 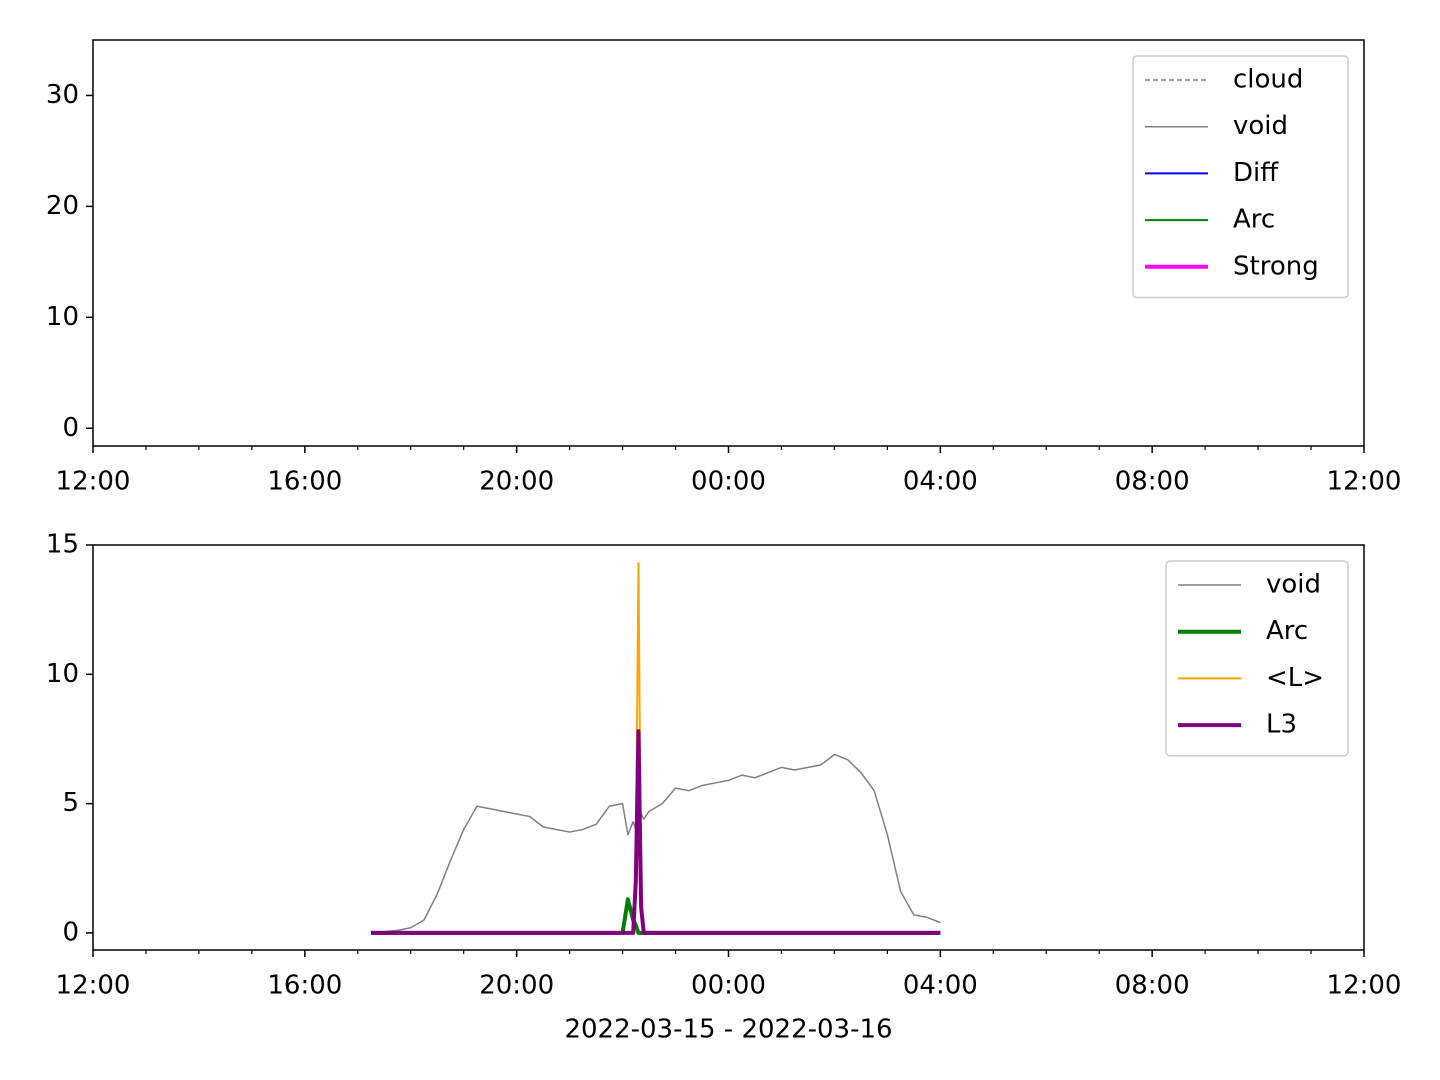 What do you see at coordinates (1268, 80) in the screenshot?
I see `legend-label: cloud` at bounding box center [1268, 80].